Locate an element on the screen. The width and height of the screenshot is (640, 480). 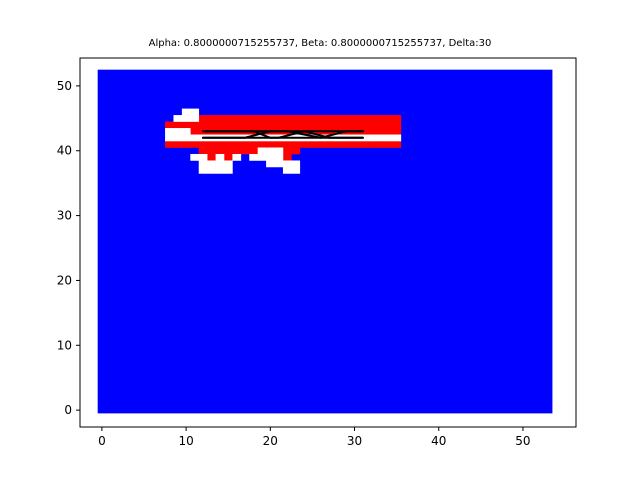
x-tick-label: 0 is located at coordinates (102, 441).